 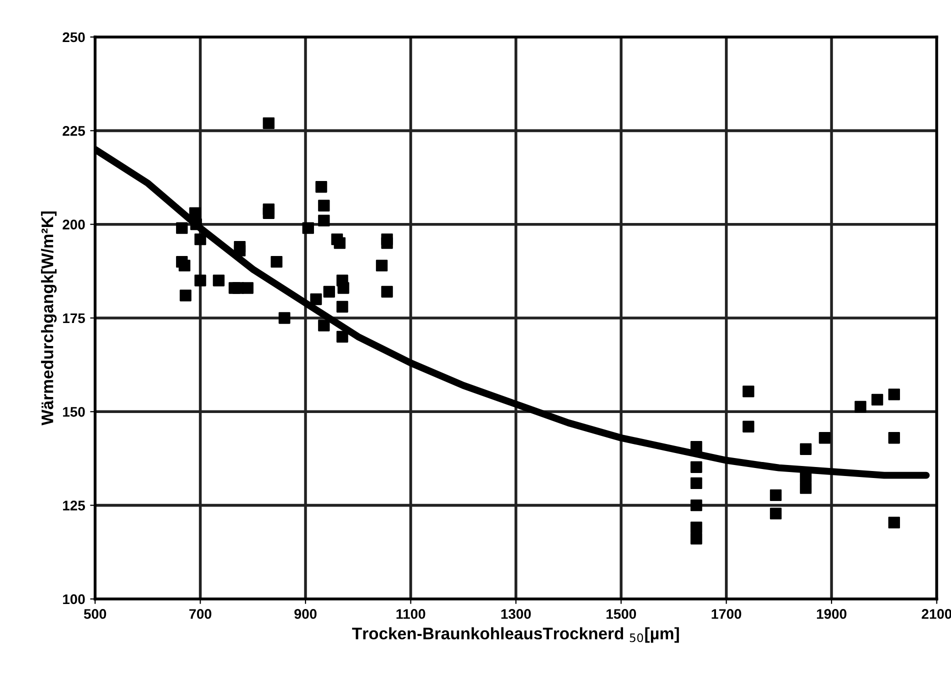 I want to click on y-axis-title: Wärmedurchgangk[W/m²K], so click(x=49, y=319).